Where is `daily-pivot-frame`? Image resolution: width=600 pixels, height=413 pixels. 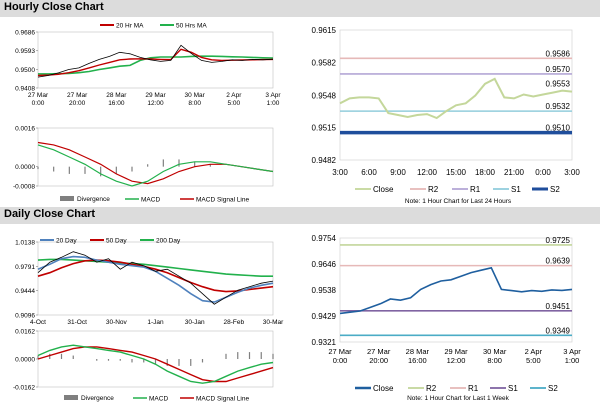 daily-pivot-frame is located at coordinates (456, 290).